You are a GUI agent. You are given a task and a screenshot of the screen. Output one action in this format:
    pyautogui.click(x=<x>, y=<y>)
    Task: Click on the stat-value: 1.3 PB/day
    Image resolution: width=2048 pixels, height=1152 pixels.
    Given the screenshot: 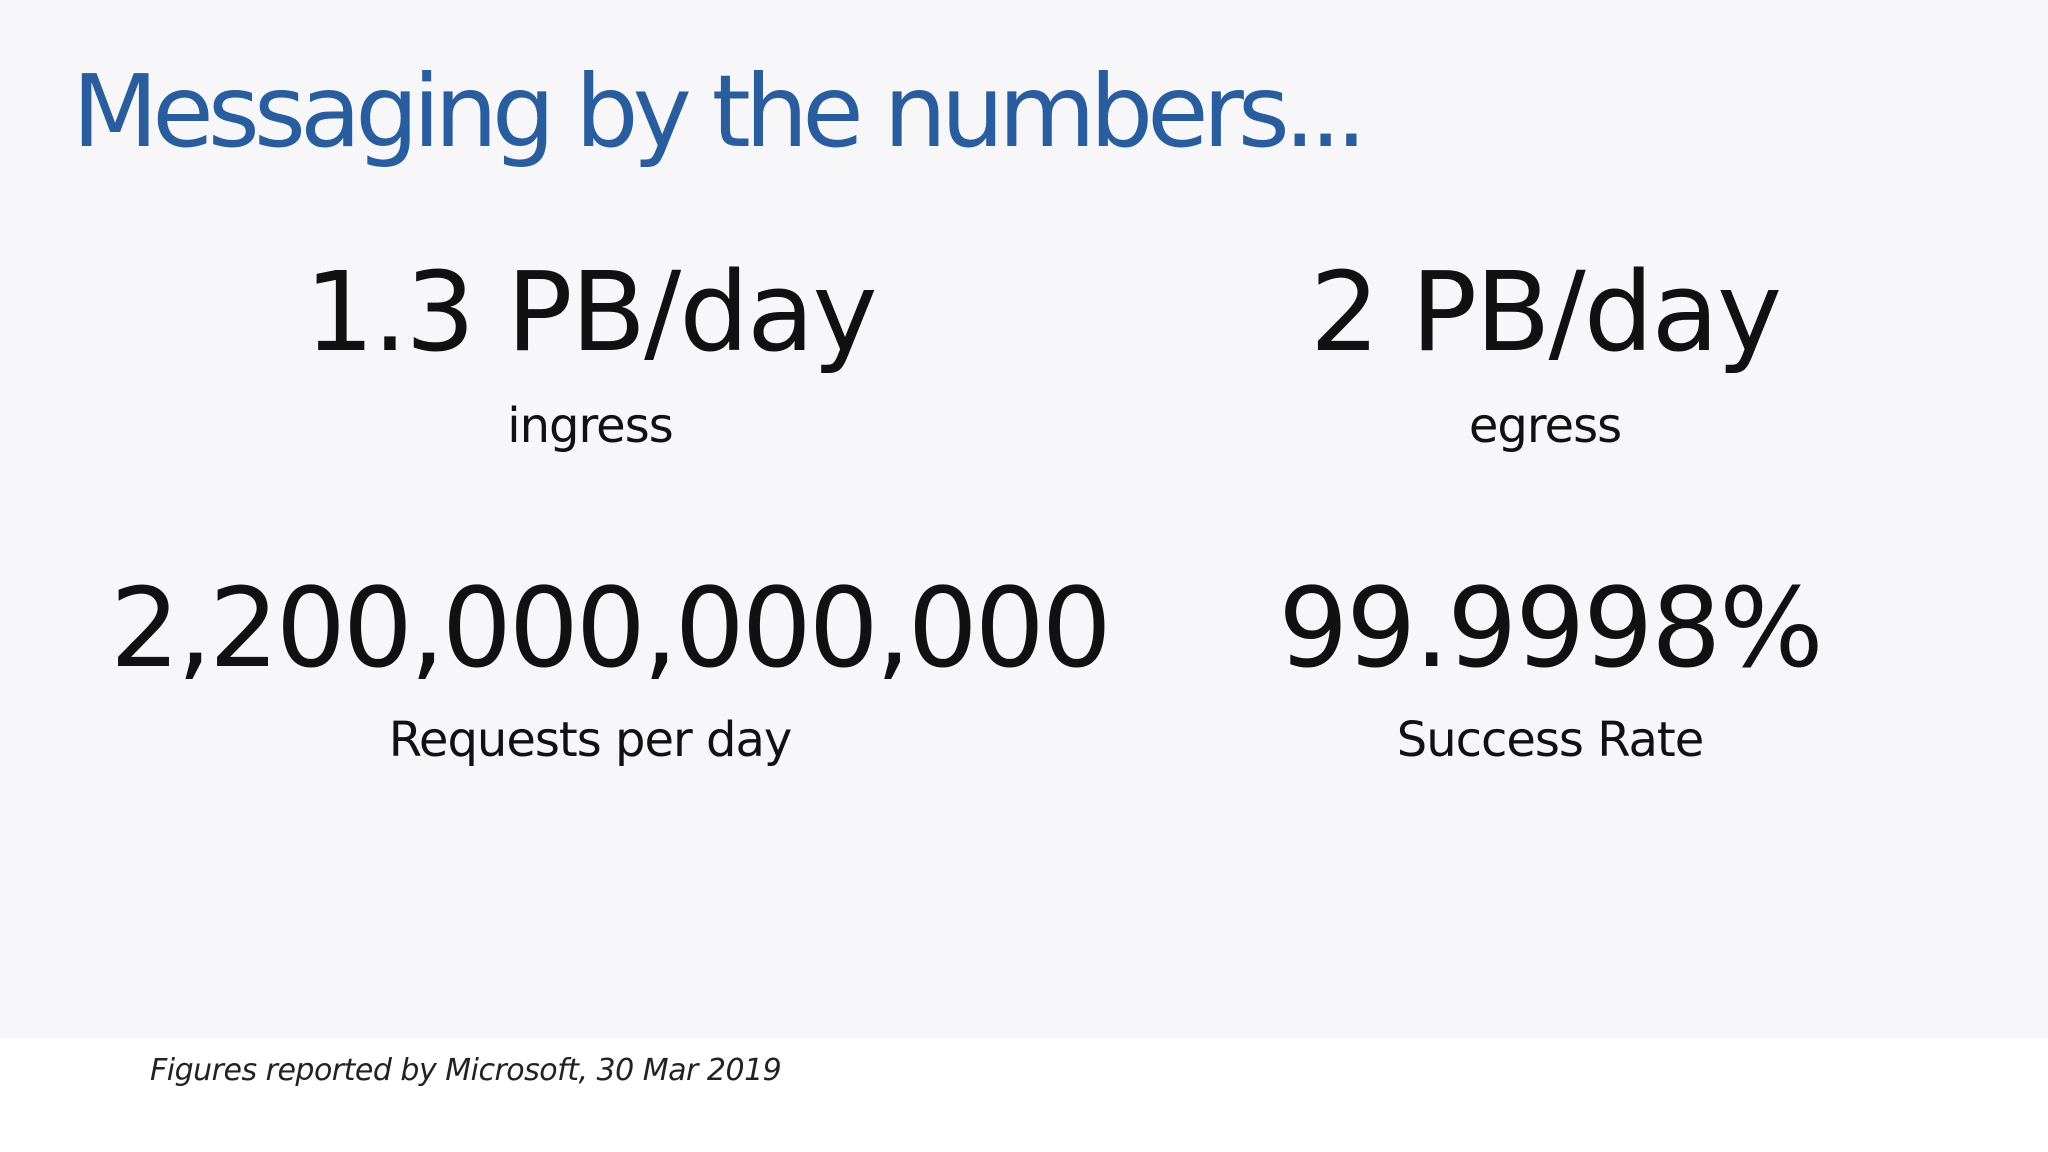 What is the action you would take?
    pyautogui.click(x=590, y=312)
    